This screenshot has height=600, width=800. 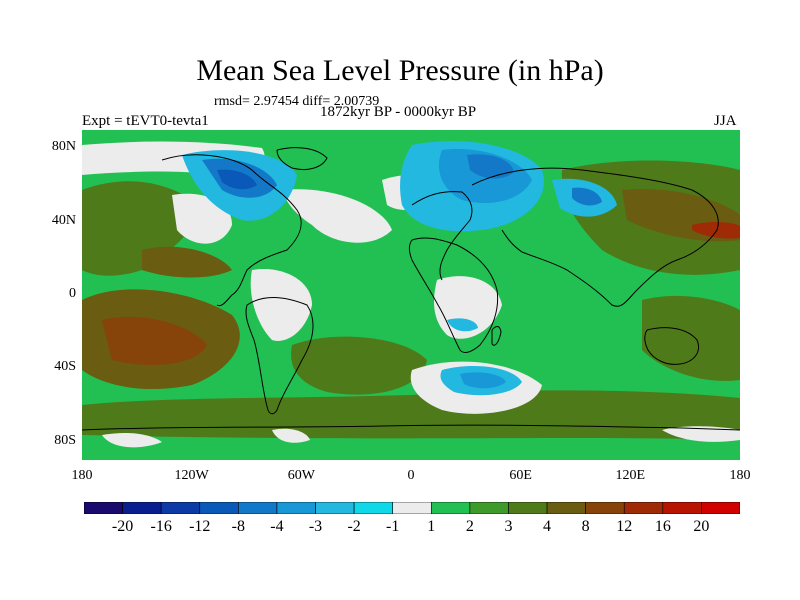 What do you see at coordinates (701, 526) in the screenshot?
I see `colorbar-label: 20` at bounding box center [701, 526].